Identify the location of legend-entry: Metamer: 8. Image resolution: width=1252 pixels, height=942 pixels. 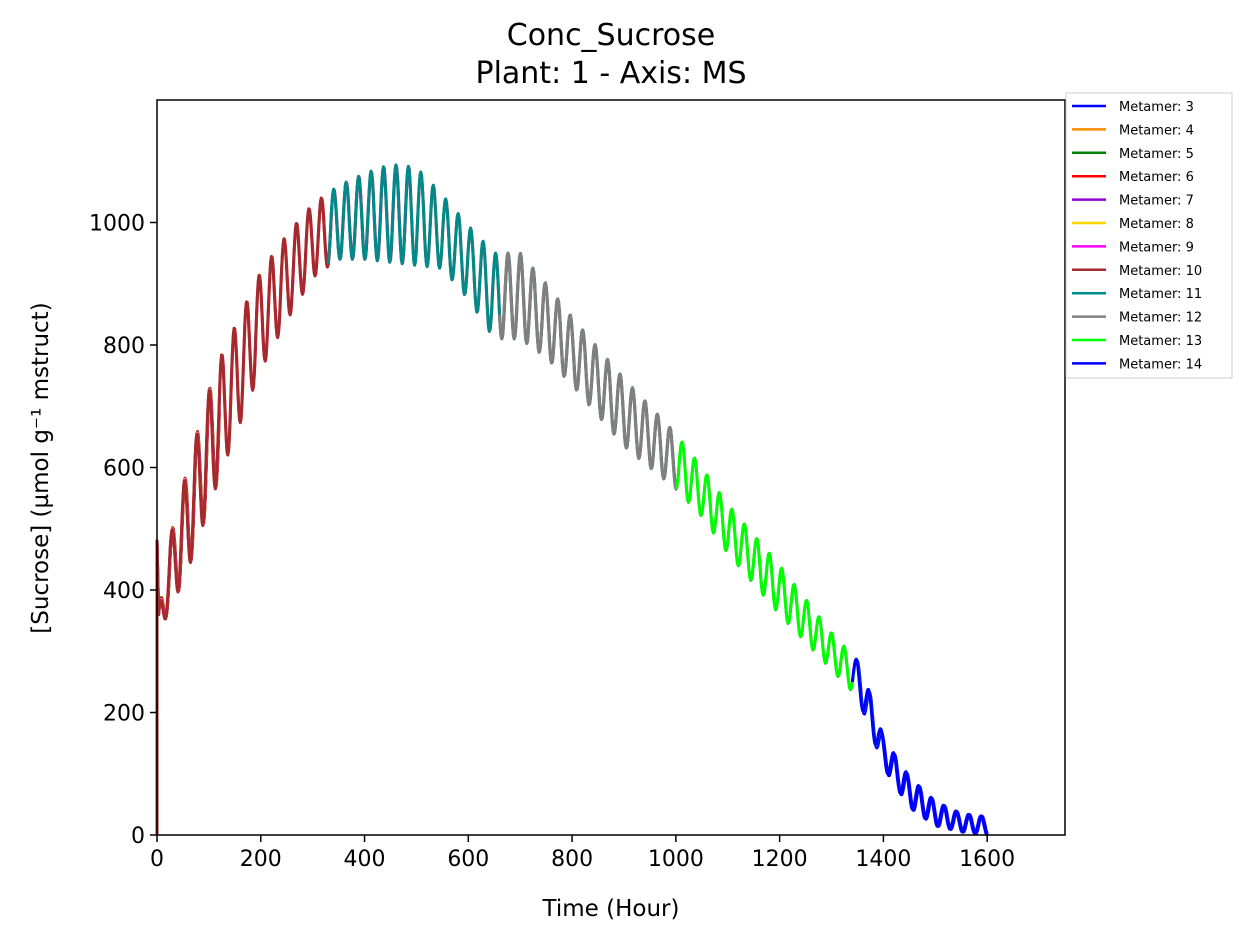
(1156, 224).